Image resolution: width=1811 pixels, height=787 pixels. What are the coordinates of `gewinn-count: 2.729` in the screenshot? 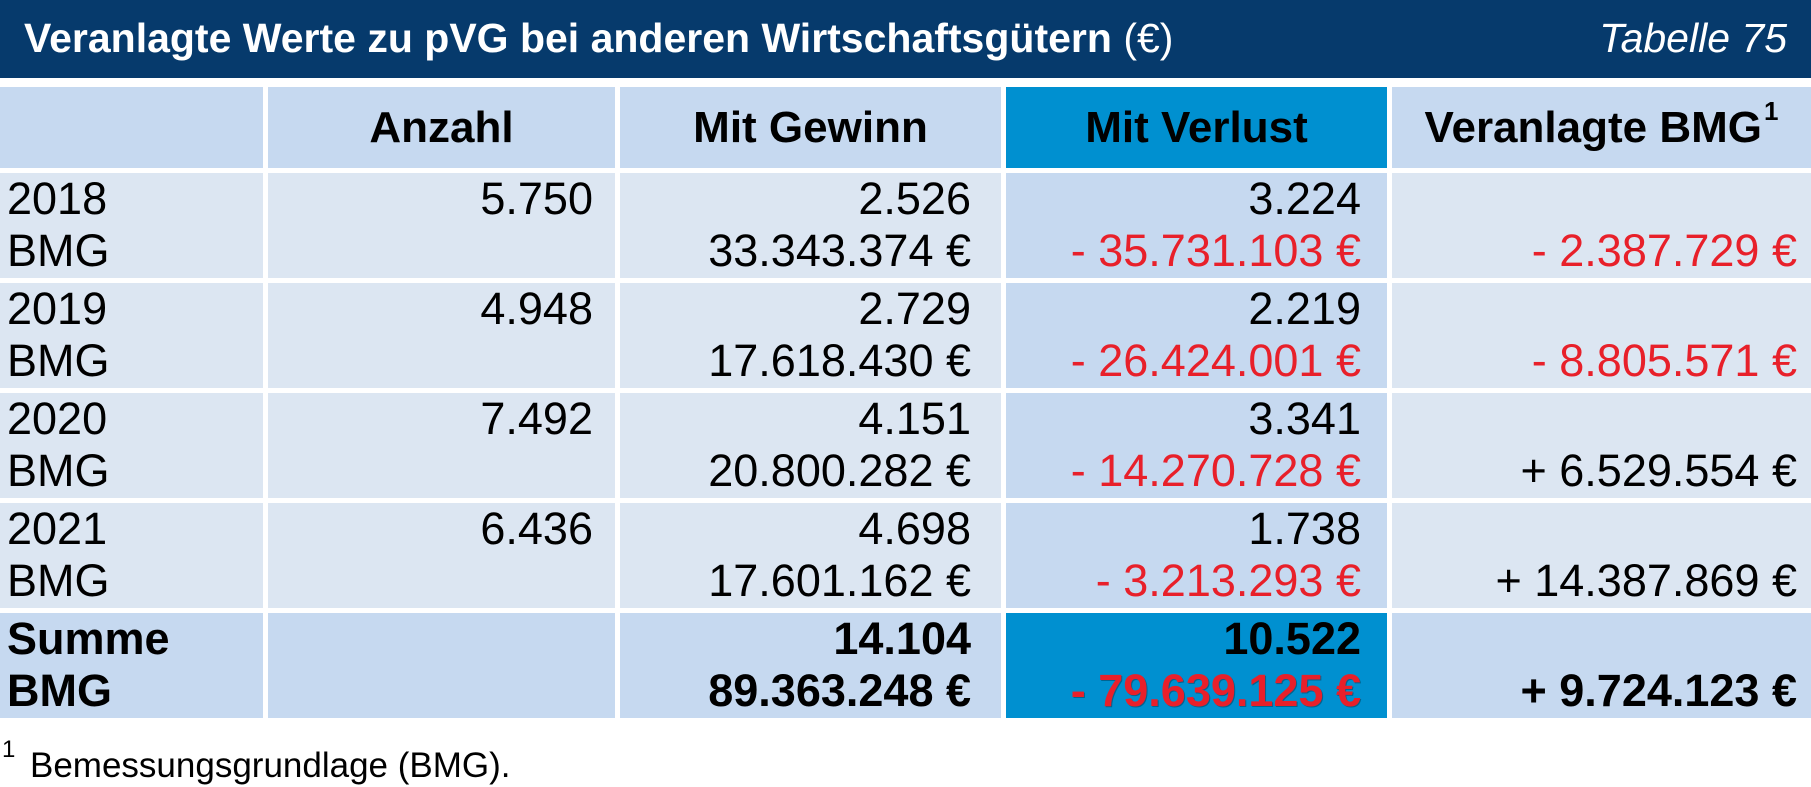 It's located at (914, 308).